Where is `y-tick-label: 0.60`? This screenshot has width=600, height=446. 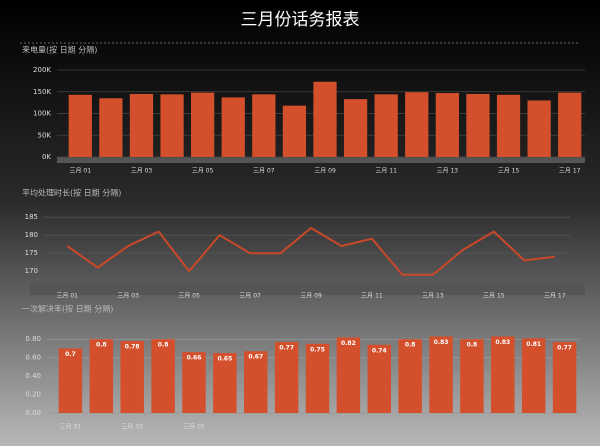 y-tick-label: 0.60 is located at coordinates (33, 358).